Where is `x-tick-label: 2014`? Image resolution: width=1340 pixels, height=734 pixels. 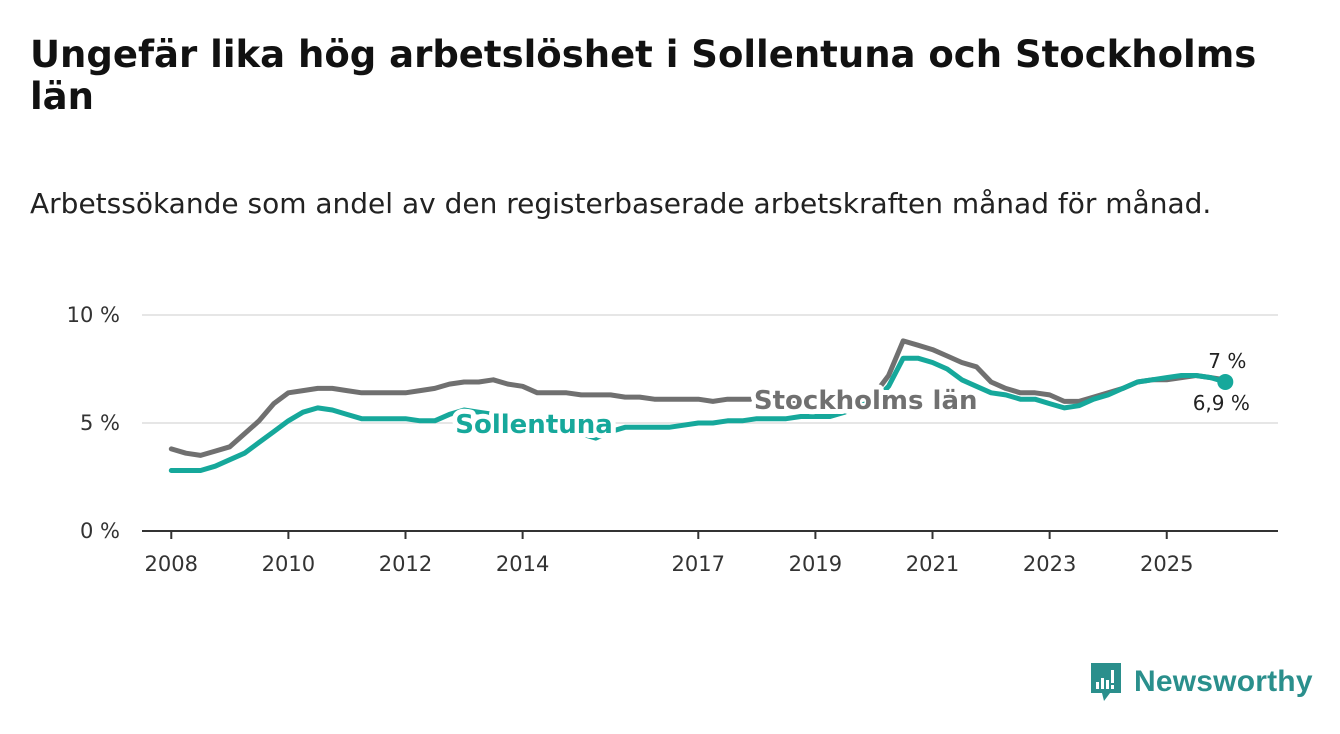
x-tick-label: 2014 is located at coordinates (522, 564).